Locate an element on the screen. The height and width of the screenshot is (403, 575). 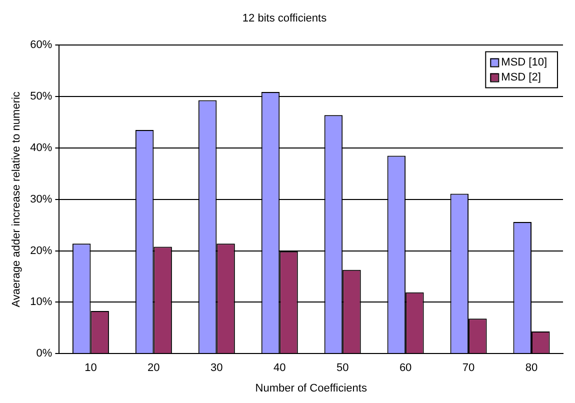
y-axis-title: Avaerage adder increase relative to numeric is located at coordinates (16, 199).